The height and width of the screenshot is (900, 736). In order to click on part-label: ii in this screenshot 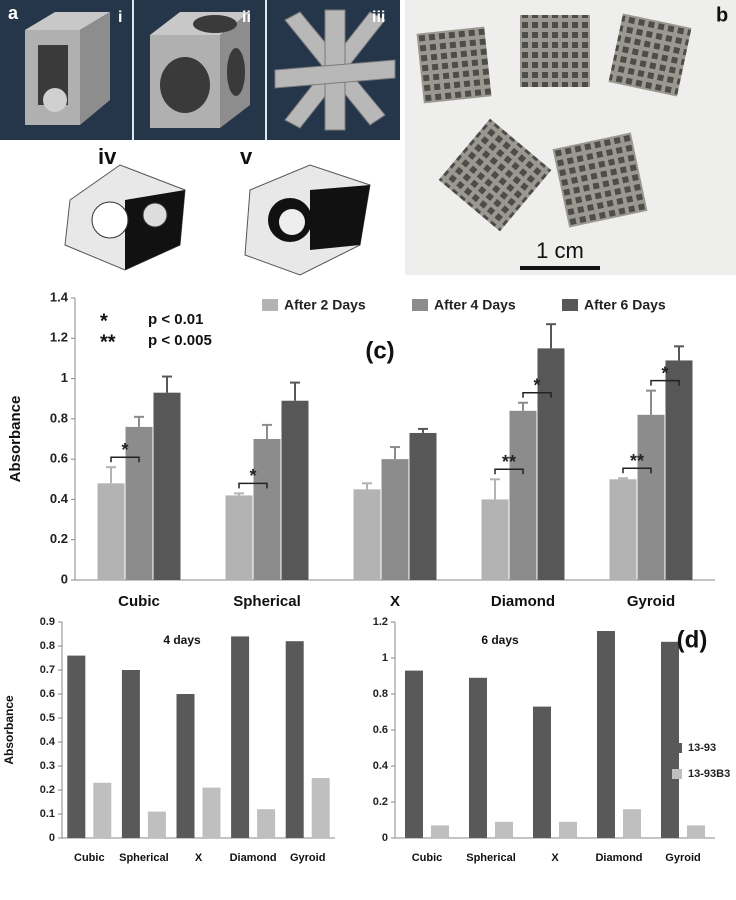, I will do `click(246, 17)`.